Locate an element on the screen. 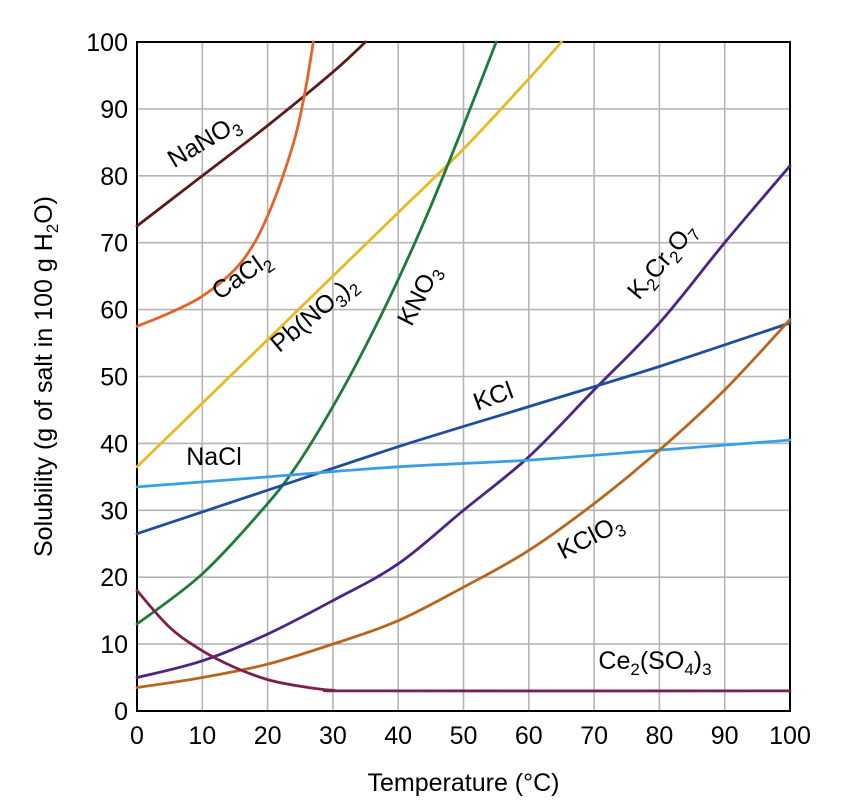  series-line-cacl2 is located at coordinates (225, 184).